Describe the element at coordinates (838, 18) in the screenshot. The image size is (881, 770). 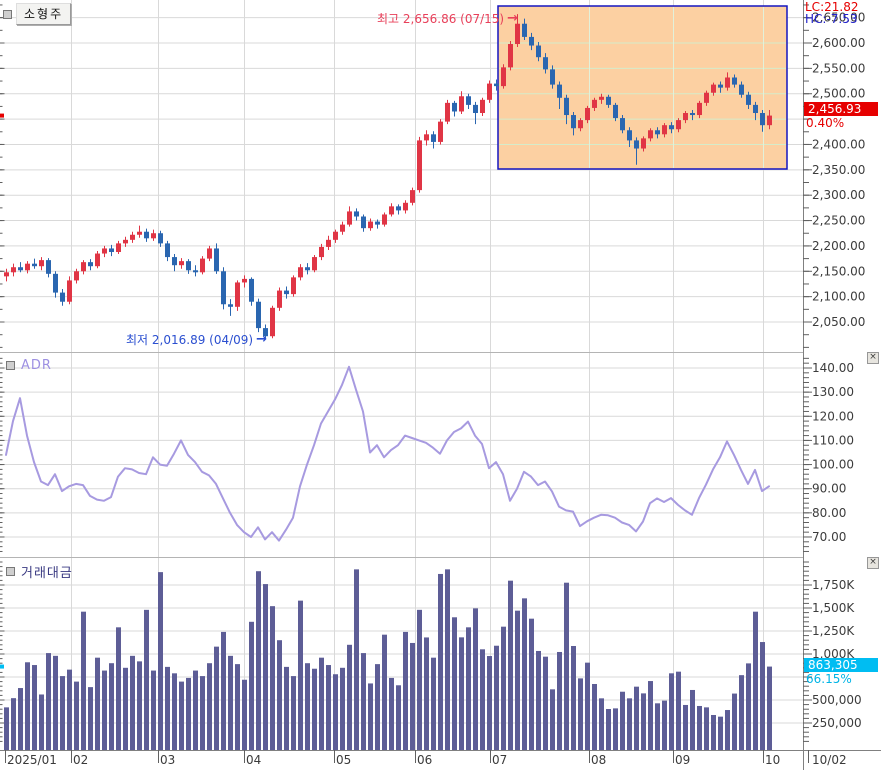
I see `svg-text: 2,650.00` at that location.